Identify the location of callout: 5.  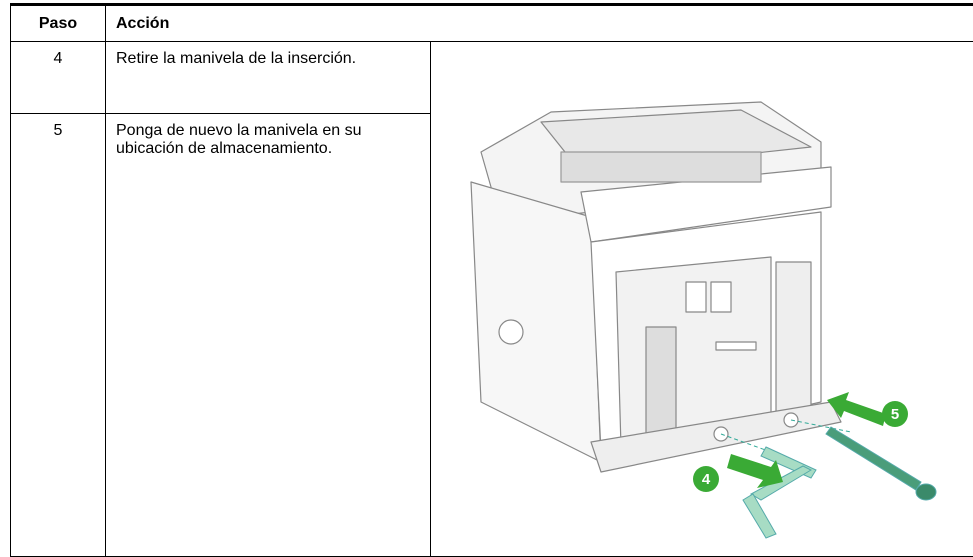
(895, 414).